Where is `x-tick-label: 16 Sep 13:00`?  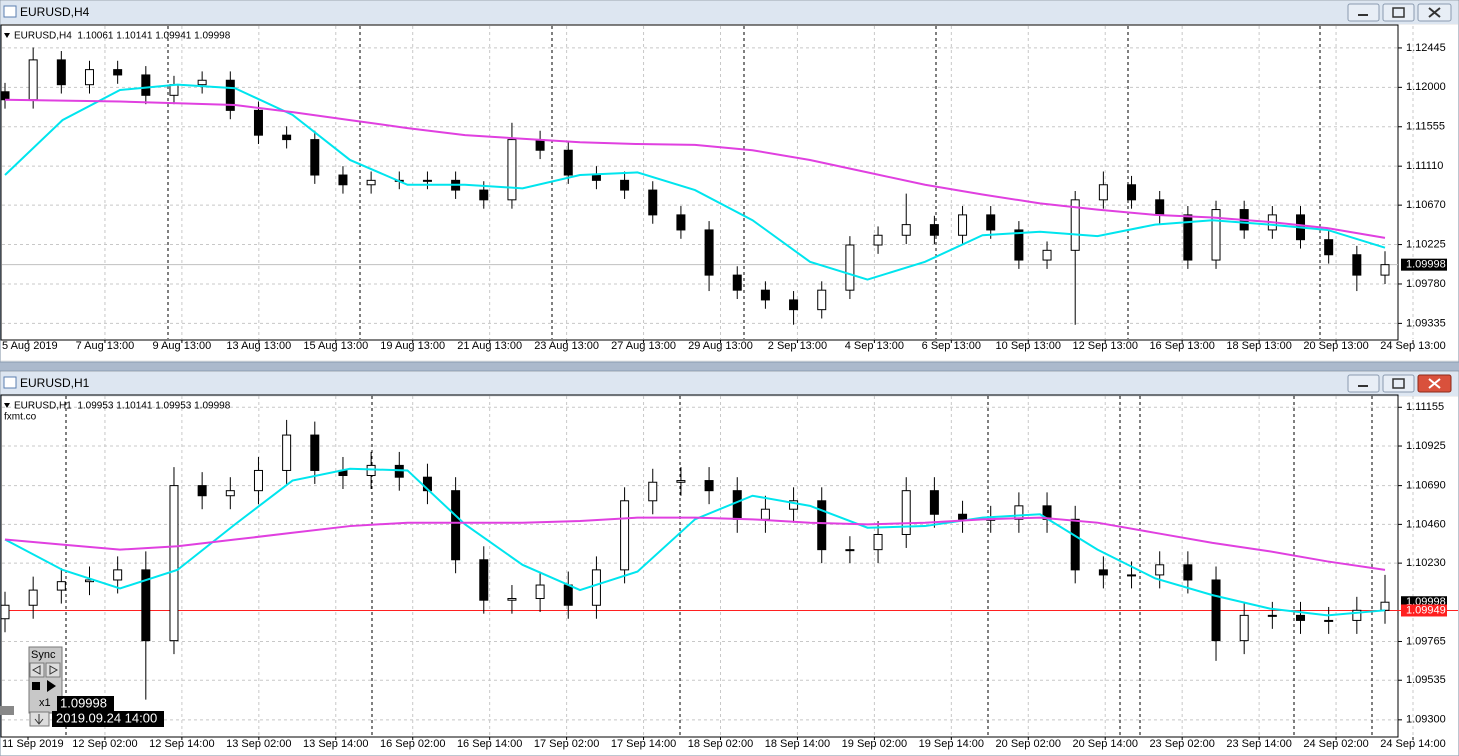 x-tick-label: 16 Sep 13:00 is located at coordinates (1181, 346).